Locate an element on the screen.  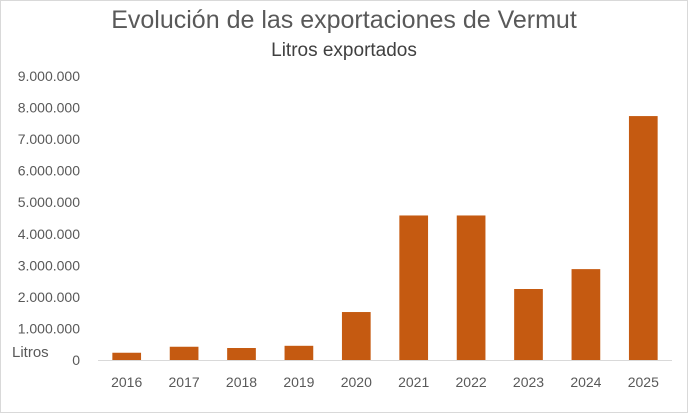
bar-2021 is located at coordinates (414, 287).